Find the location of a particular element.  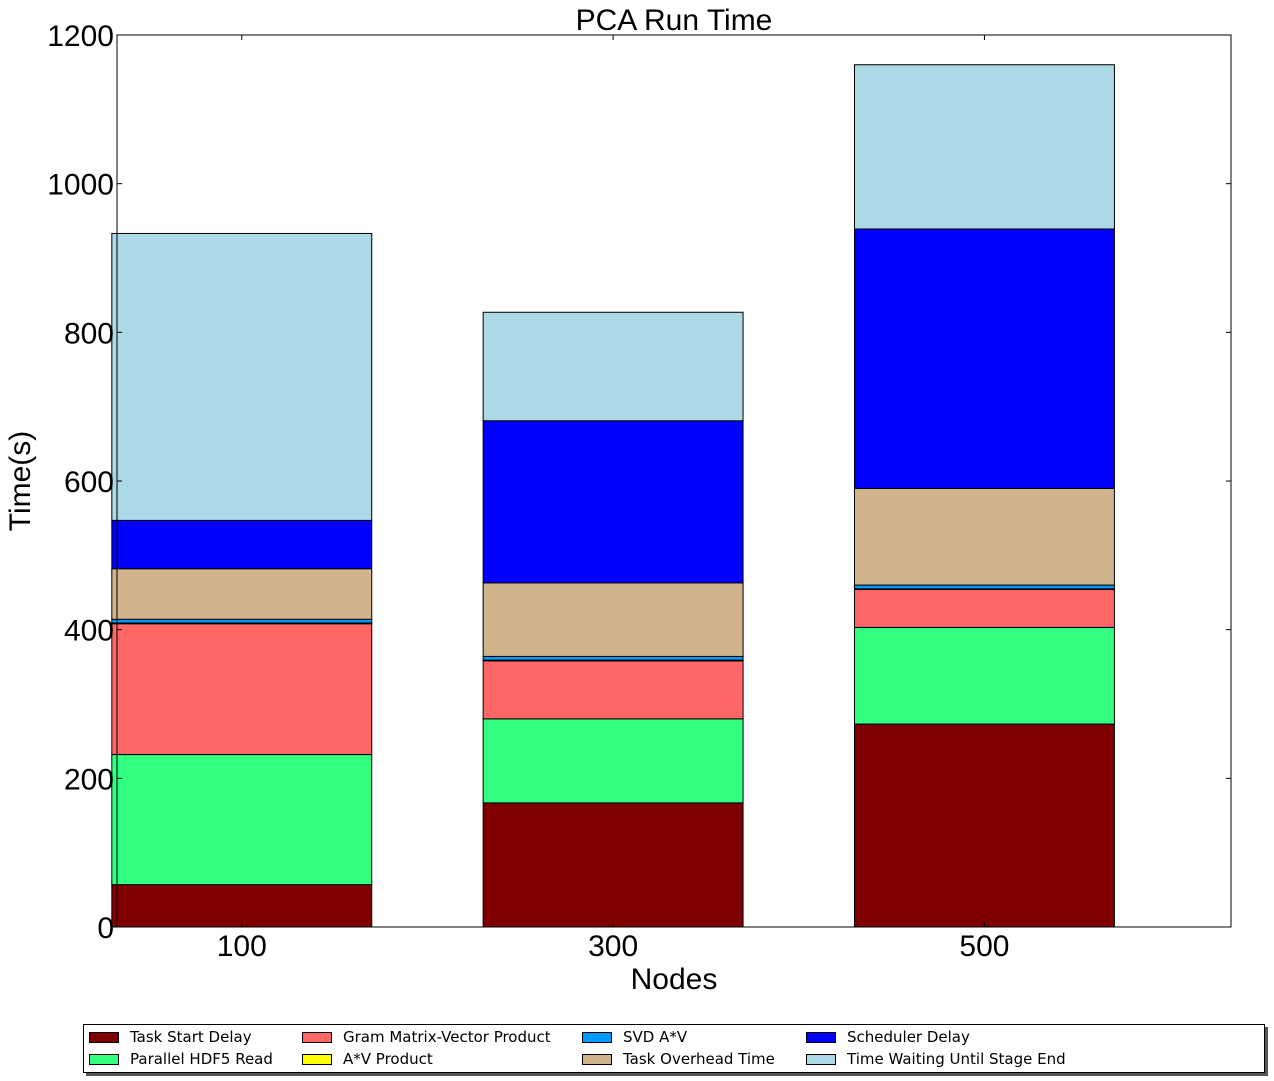

legend-item-7: Scheduler Delay is located at coordinates (888, 1037).